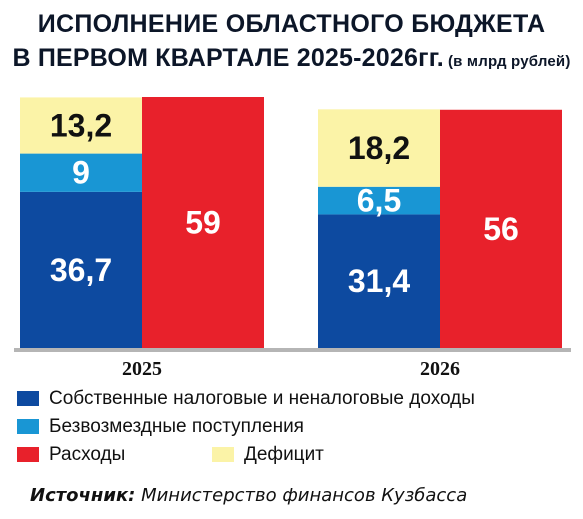 The height and width of the screenshot is (519, 583). I want to click on bar-expenses-2025, so click(203, 222).